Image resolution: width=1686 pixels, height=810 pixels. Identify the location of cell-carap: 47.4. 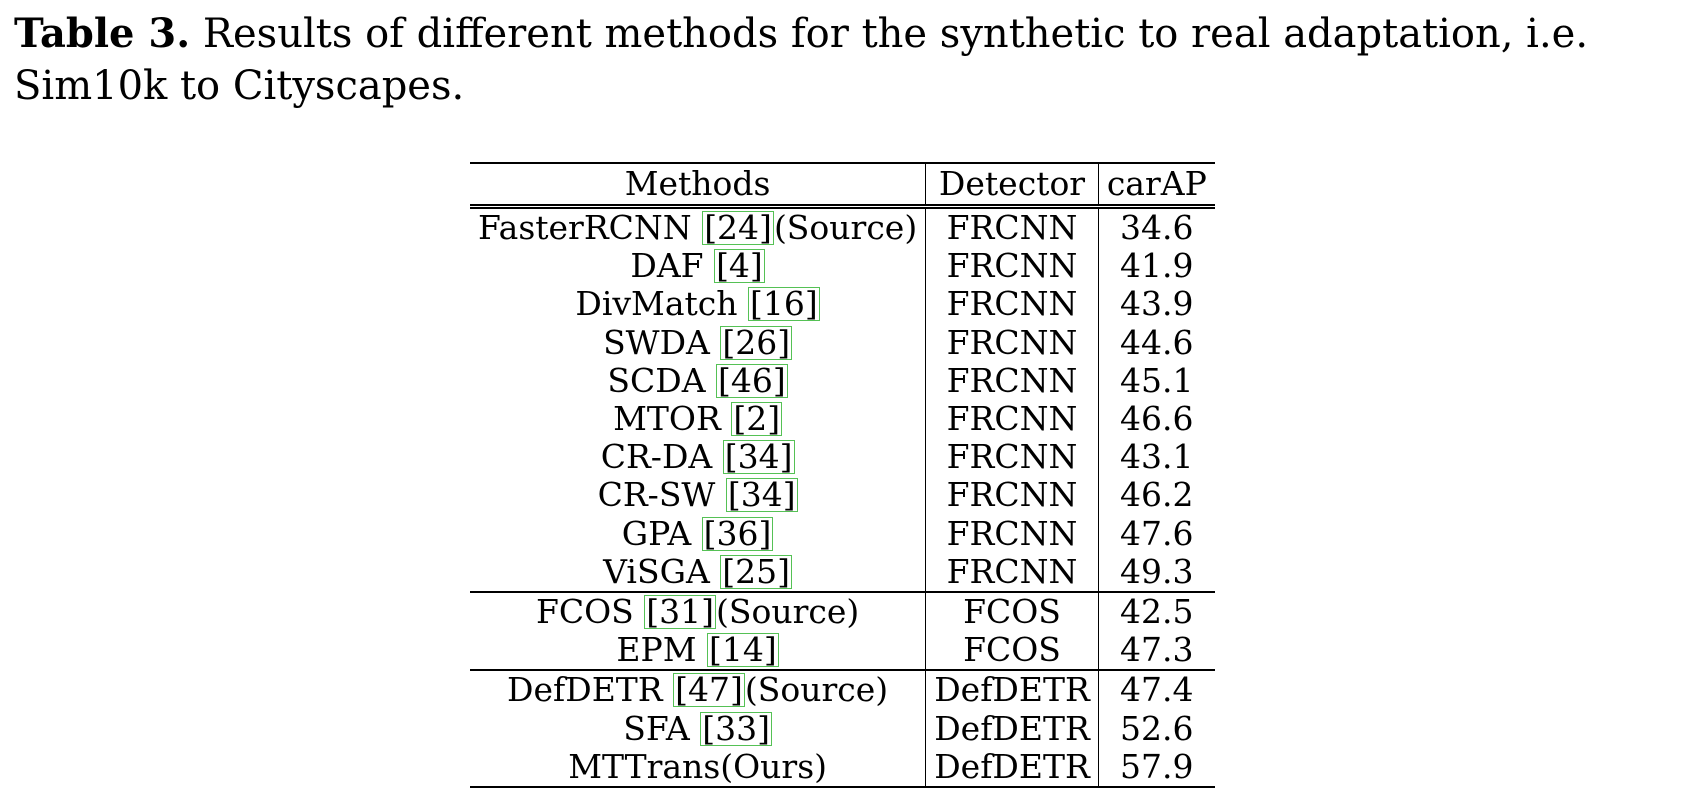
(1156, 689).